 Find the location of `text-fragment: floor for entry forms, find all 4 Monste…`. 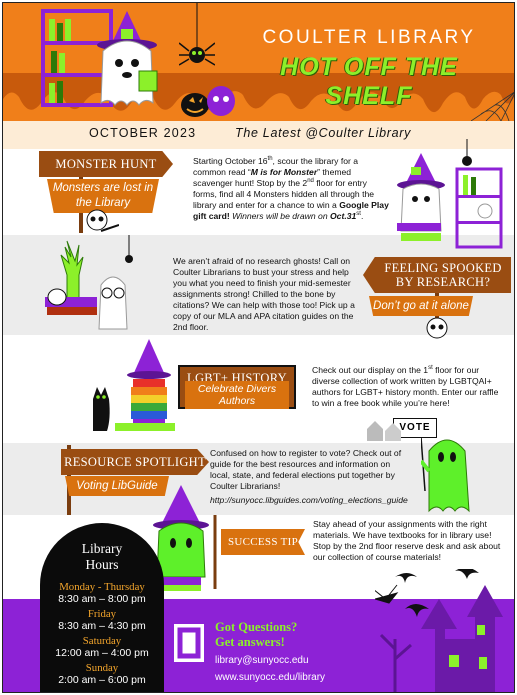

text-fragment: floor for entry forms, find all 4 Monste… is located at coordinates (284, 194).